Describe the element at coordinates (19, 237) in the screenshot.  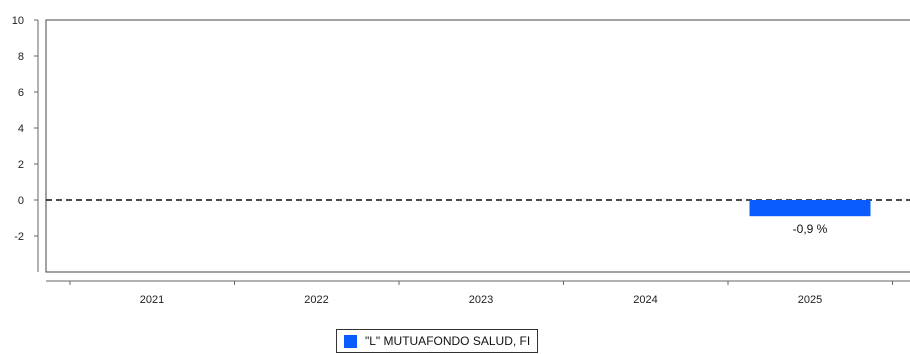
I see `y-tick-label: -2` at that location.